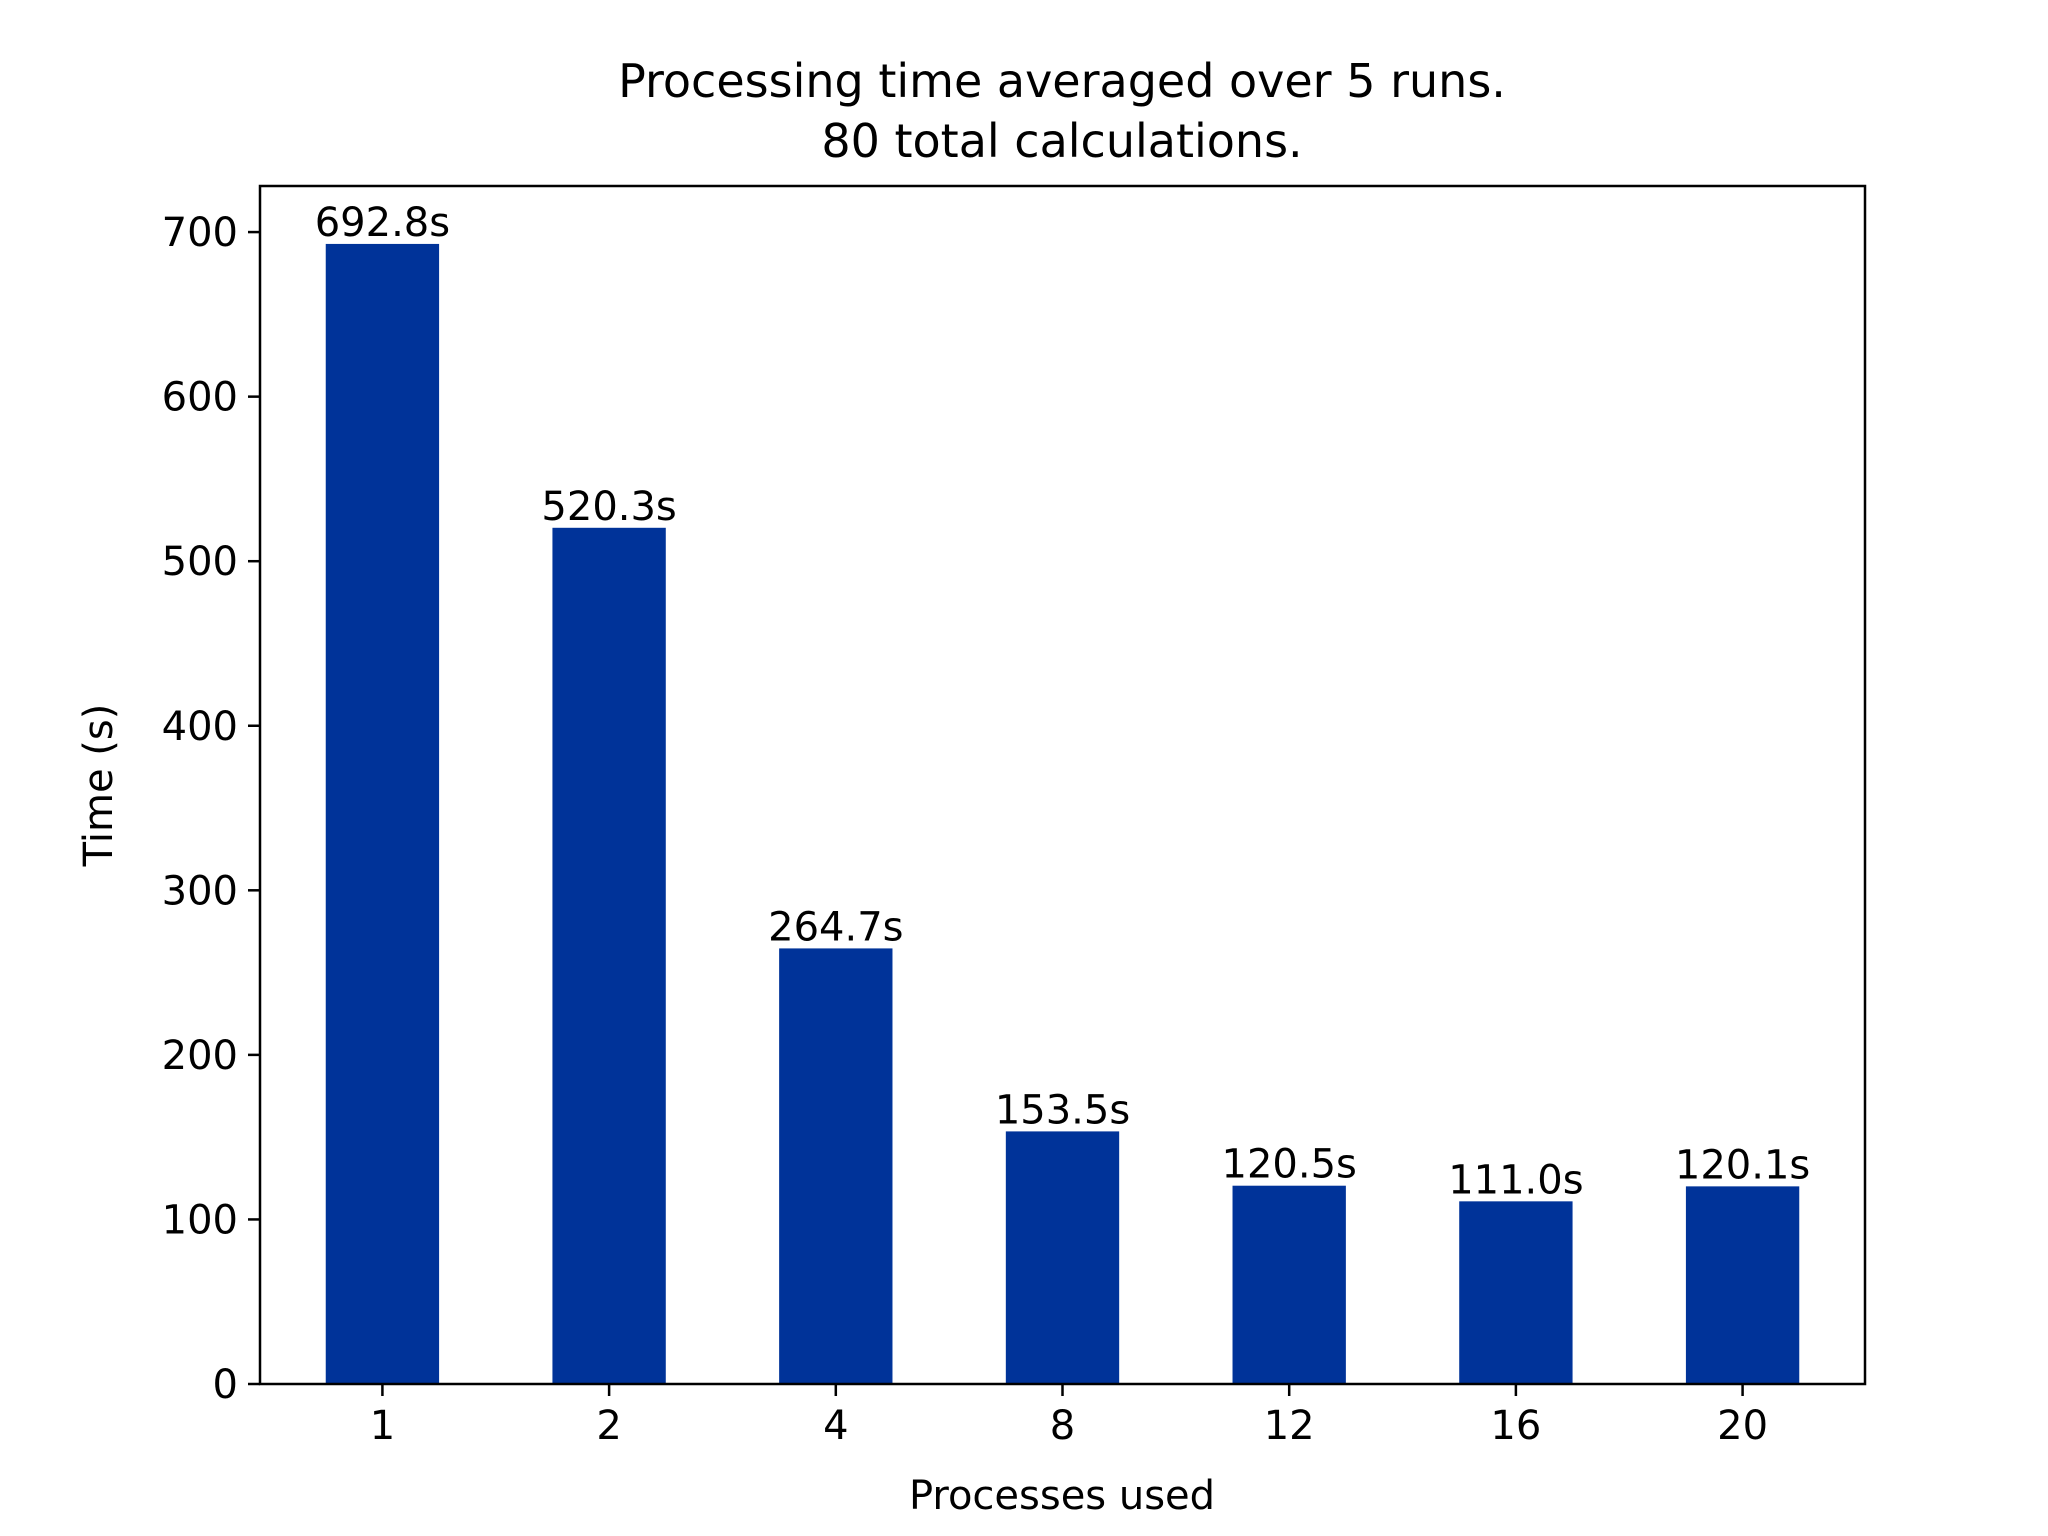 The height and width of the screenshot is (1536, 2048). What do you see at coordinates (1061, 141) in the screenshot?
I see `chart-subtitle: 80 total calculations.` at bounding box center [1061, 141].